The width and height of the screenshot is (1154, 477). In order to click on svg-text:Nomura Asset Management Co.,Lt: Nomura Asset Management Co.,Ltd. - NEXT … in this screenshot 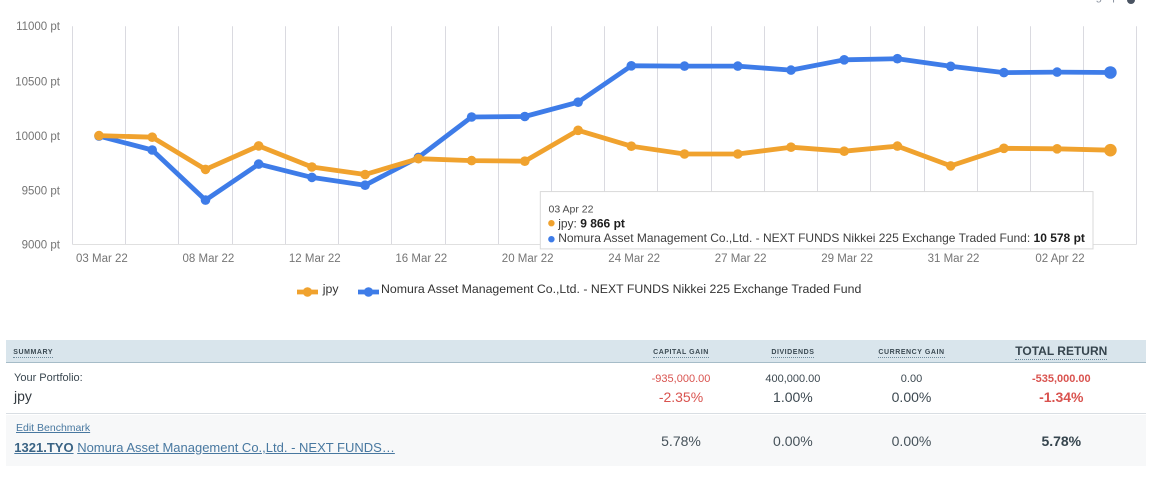, I will do `click(821, 238)`.